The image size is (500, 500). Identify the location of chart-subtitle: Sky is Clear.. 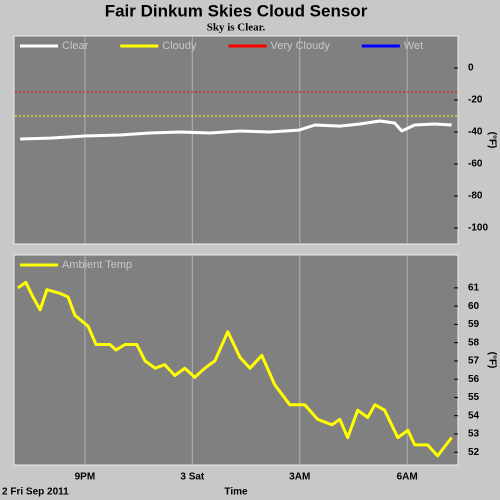
(236, 28).